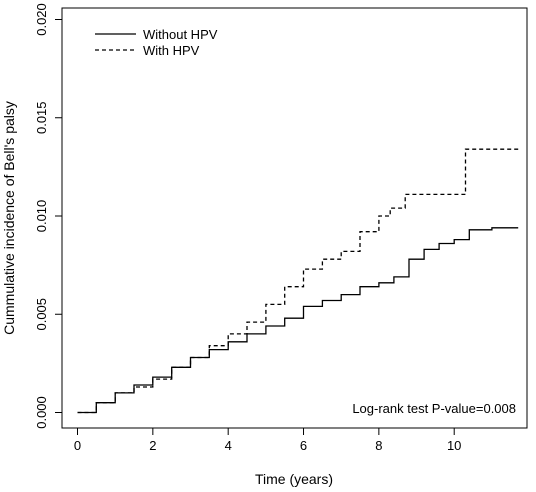  What do you see at coordinates (41, 117) in the screenshot?
I see `y-tick-label: 0.015` at bounding box center [41, 117].